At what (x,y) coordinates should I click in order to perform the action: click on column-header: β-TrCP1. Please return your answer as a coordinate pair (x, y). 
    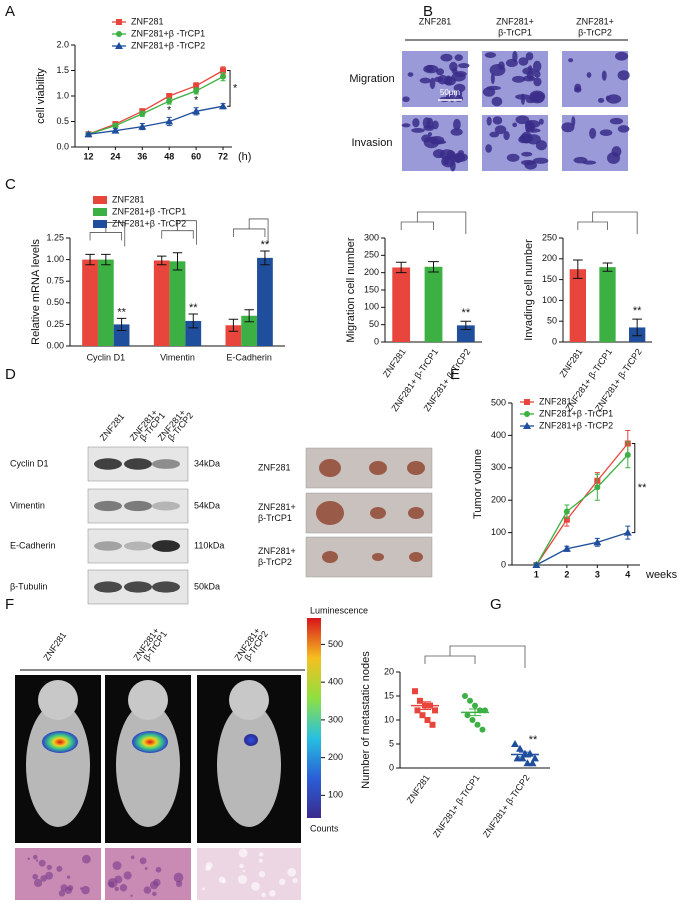
    Looking at the image, I should click on (515, 32).